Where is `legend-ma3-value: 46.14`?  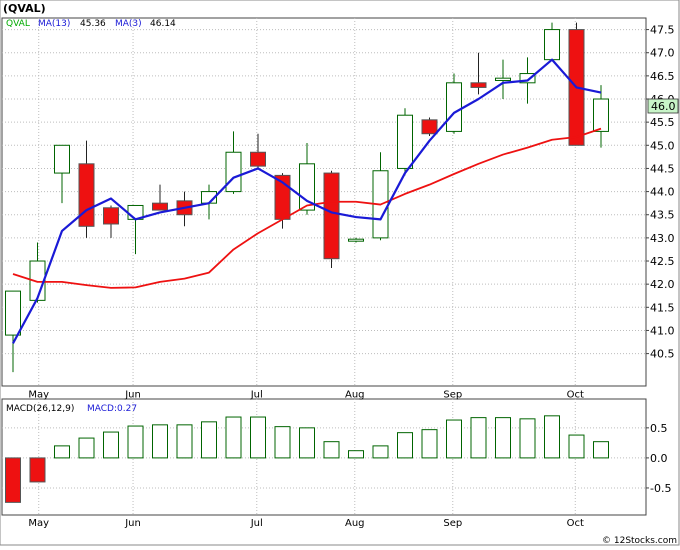 legend-ma3-value: 46.14 is located at coordinates (163, 24).